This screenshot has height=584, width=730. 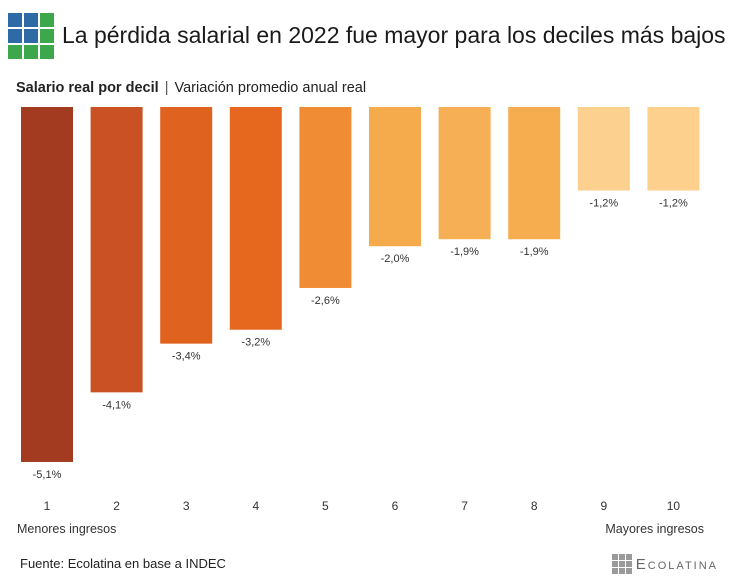 I want to click on tick-label-decil-2: 2, so click(x=116, y=506).